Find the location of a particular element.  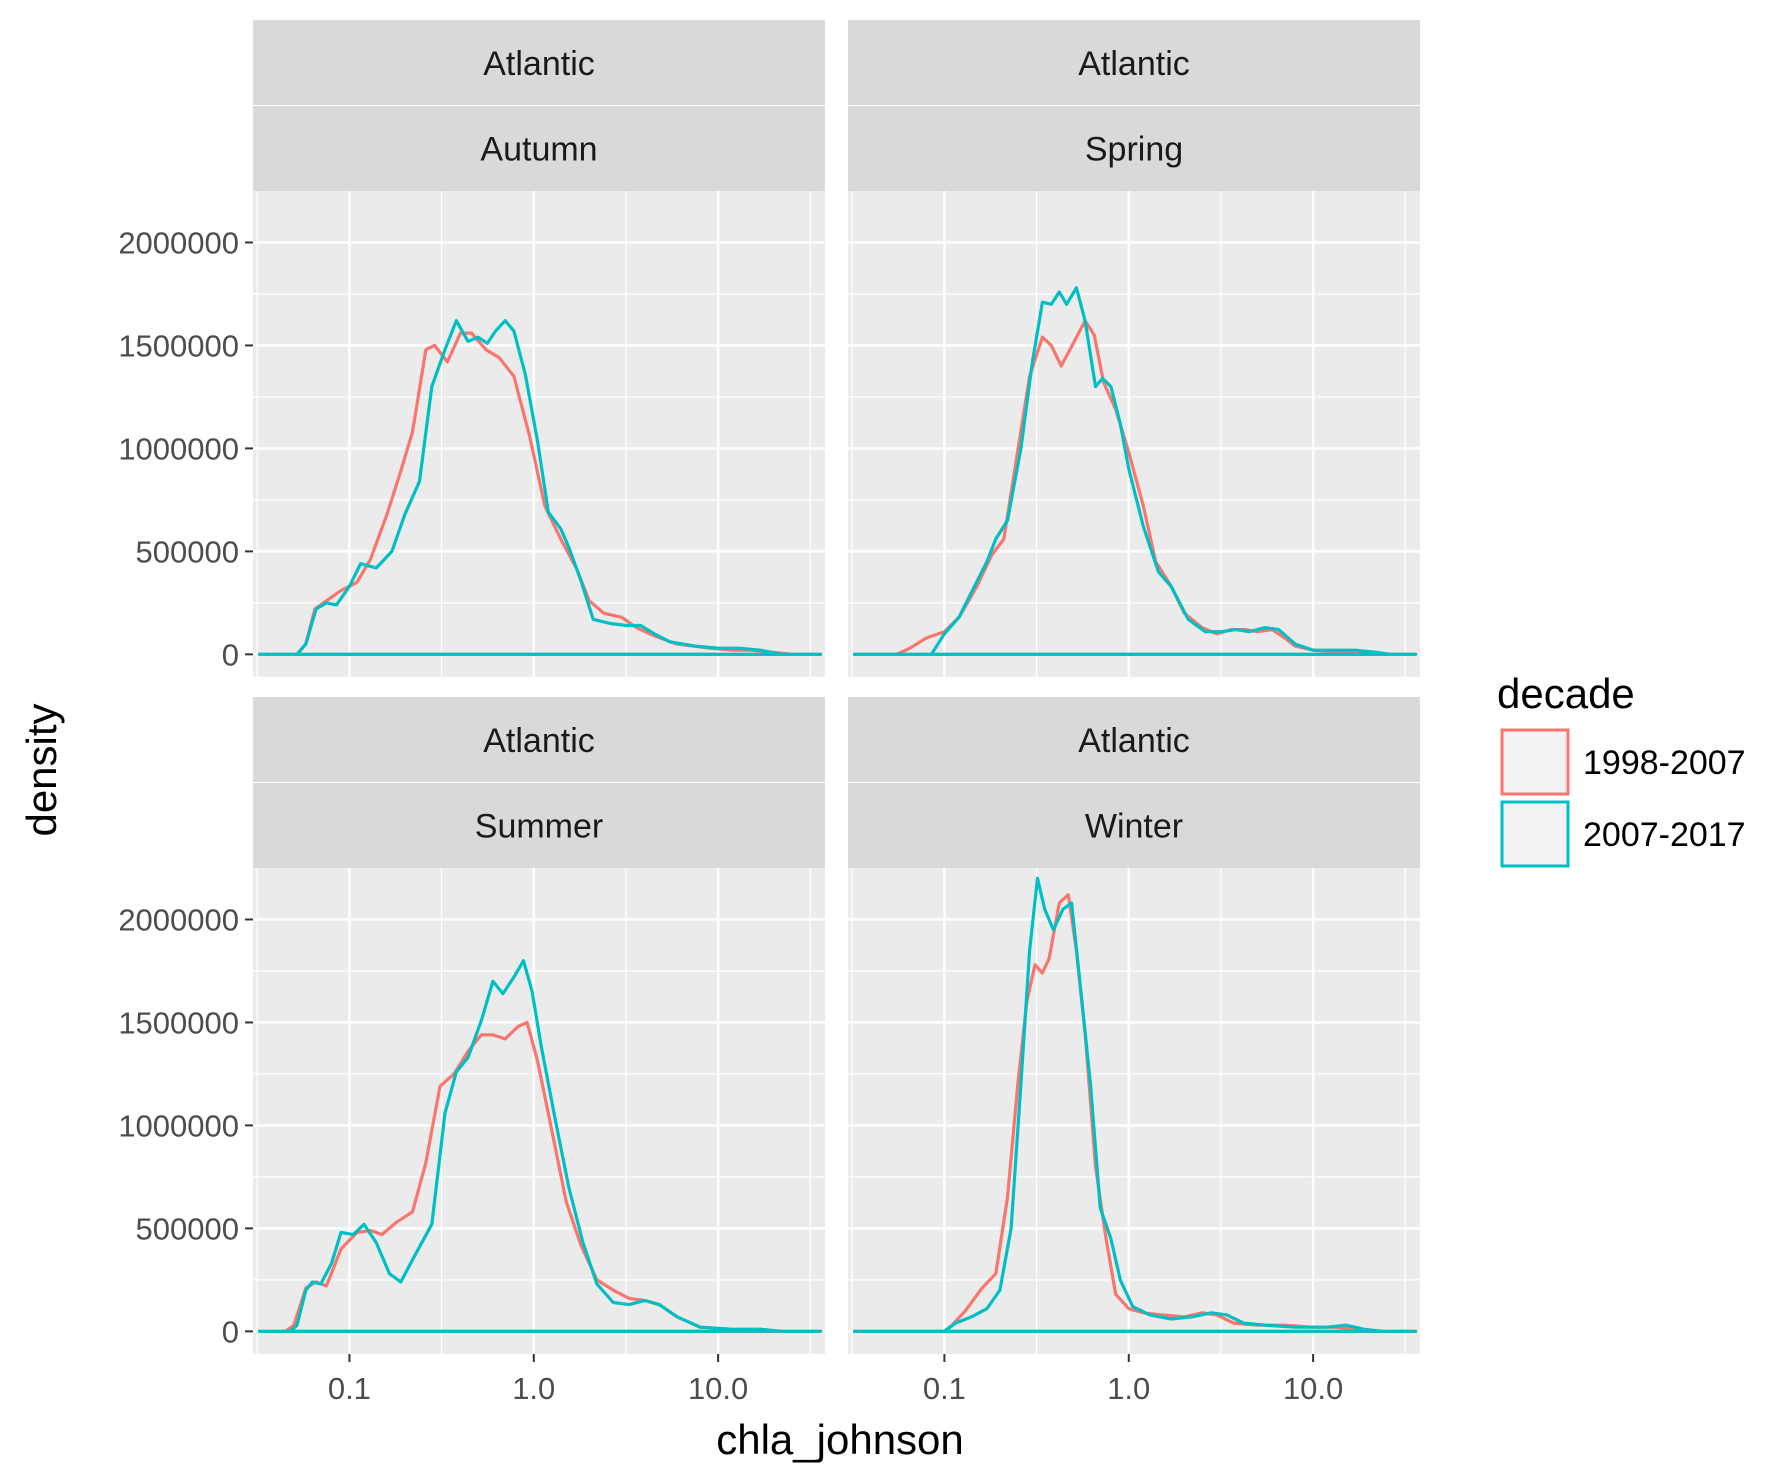

strip-label: Autumn is located at coordinates (538, 149).